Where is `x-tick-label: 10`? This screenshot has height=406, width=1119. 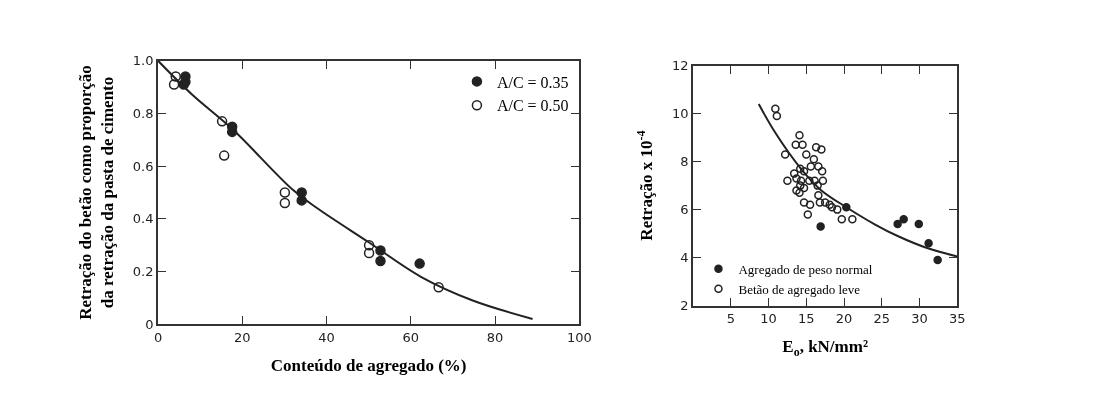
x-tick-label: 10 is located at coordinates (768, 319).